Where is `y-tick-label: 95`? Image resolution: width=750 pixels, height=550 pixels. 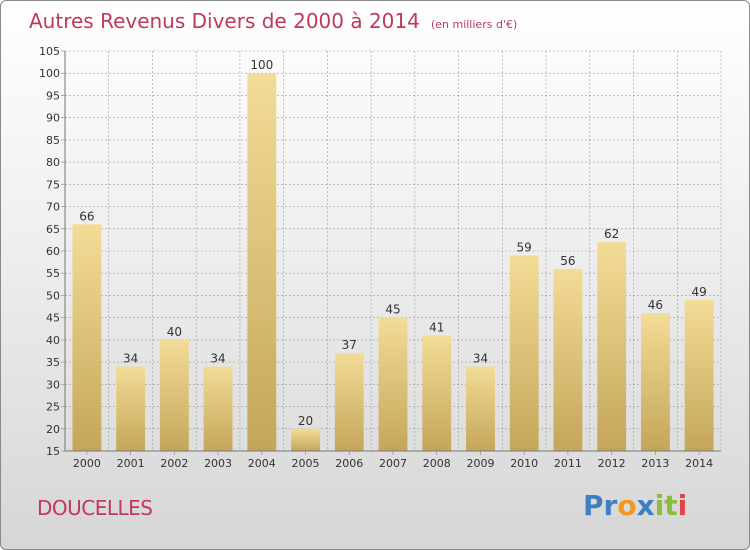
y-tick-label: 95 is located at coordinates (53, 95).